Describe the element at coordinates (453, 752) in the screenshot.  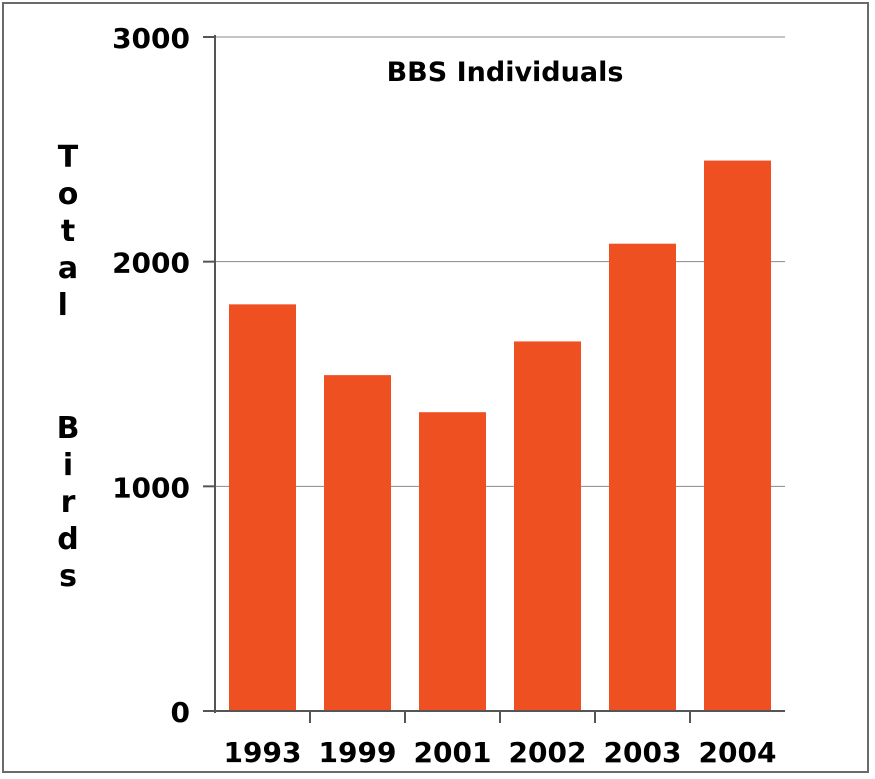
I see `x-tick-label: 2001` at that location.